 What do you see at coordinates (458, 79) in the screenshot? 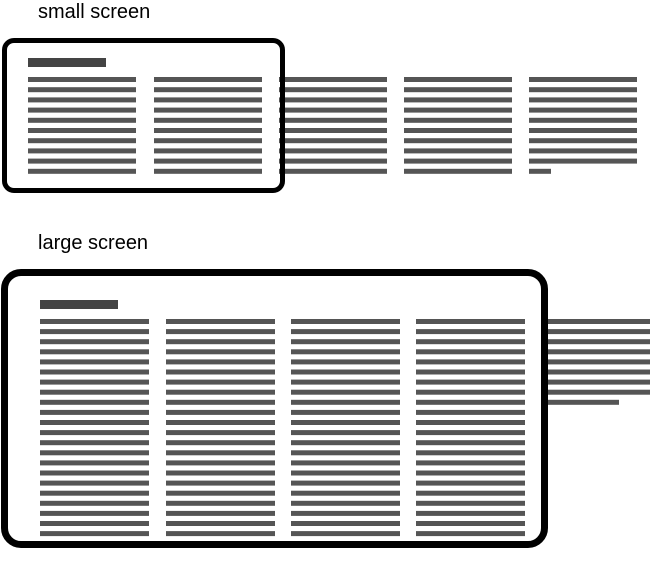
I see `small-text-line-c4-l1` at bounding box center [458, 79].